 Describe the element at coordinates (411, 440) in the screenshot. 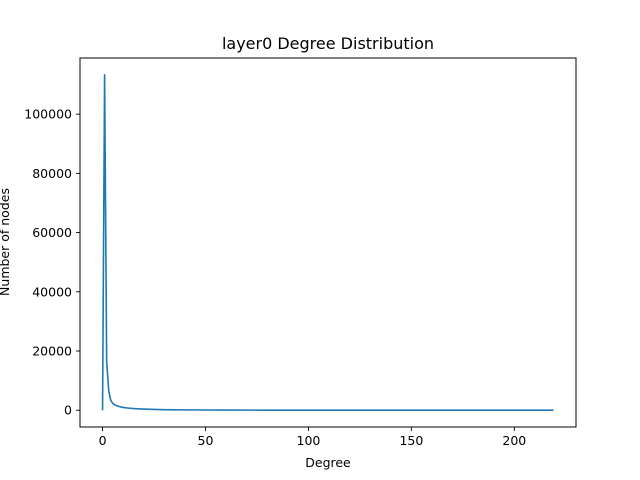

I see `x-tick-label: 150` at that location.